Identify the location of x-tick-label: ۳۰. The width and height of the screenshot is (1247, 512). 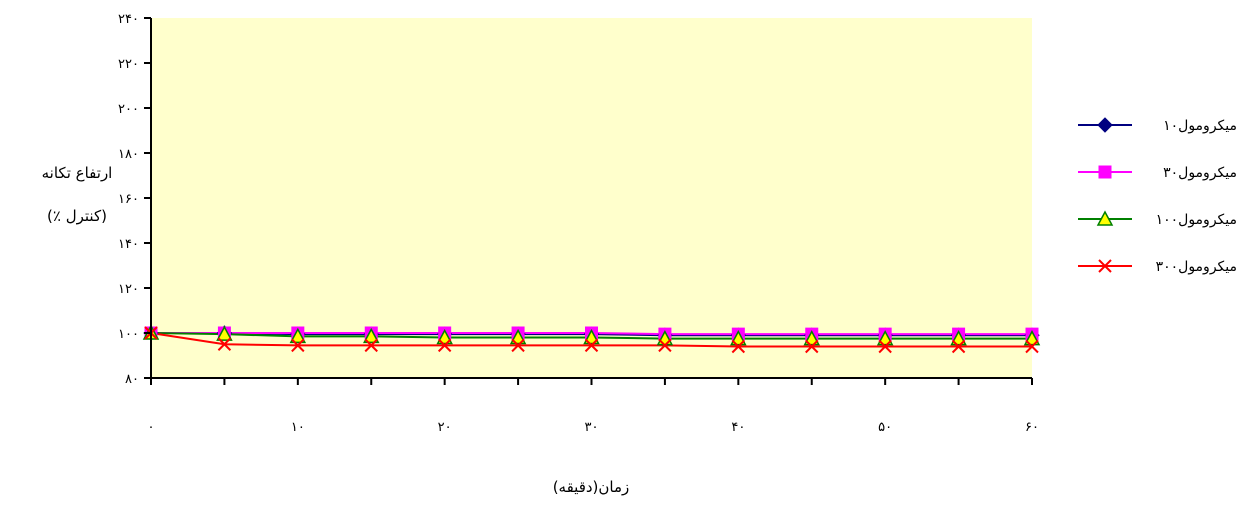
(592, 427).